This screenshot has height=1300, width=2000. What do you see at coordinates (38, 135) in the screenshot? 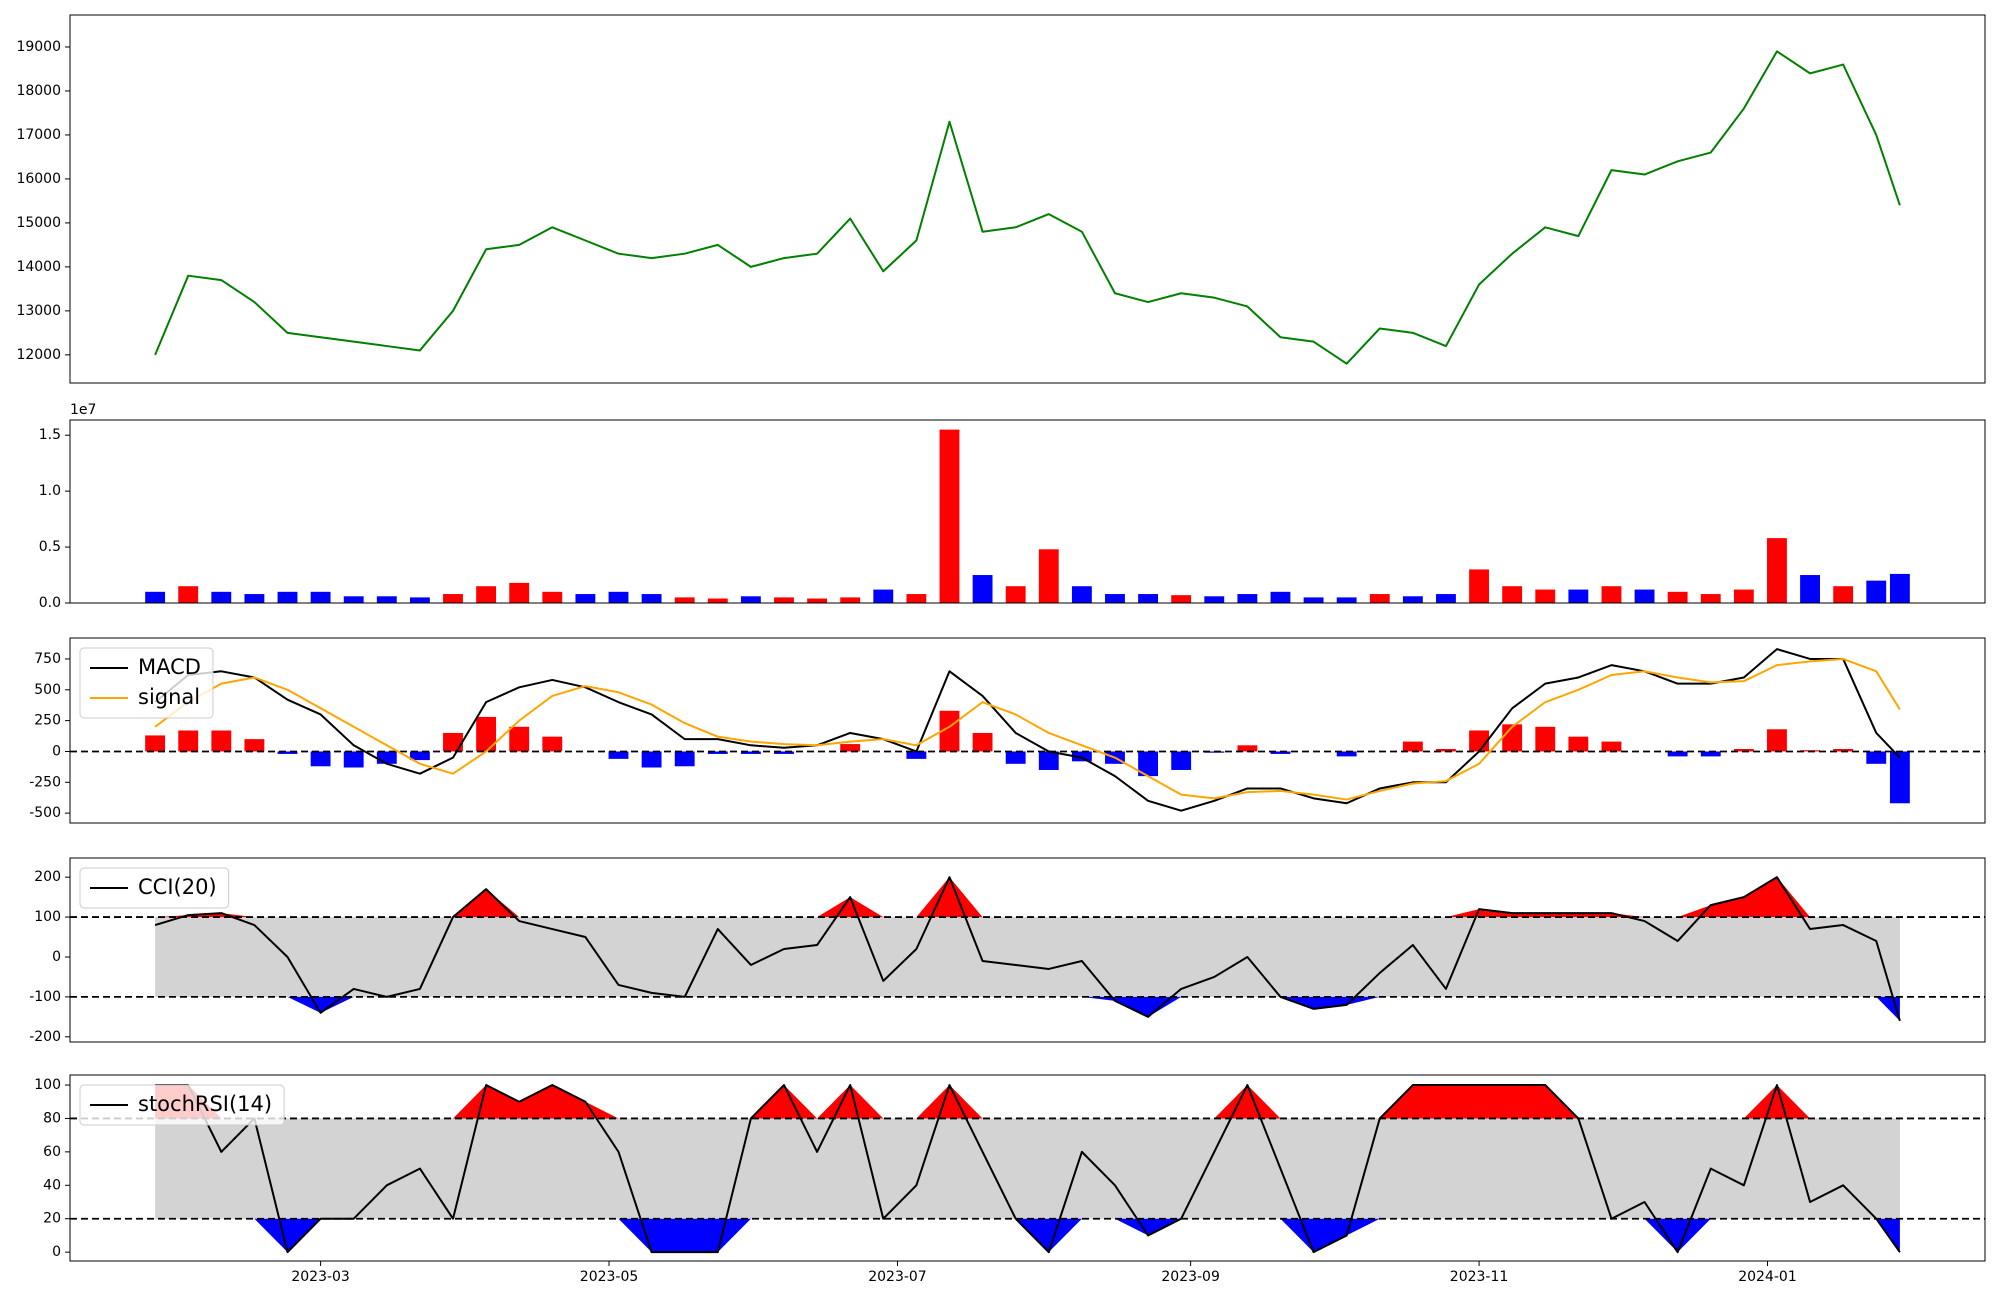
I see `y-tick-label: 17000` at bounding box center [38, 135].